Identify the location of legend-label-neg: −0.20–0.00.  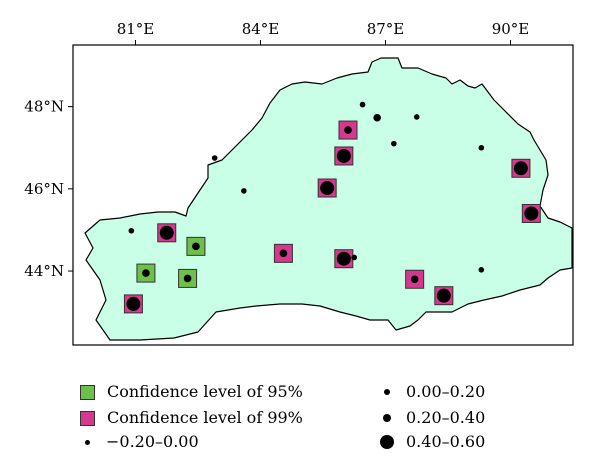
(152, 441).